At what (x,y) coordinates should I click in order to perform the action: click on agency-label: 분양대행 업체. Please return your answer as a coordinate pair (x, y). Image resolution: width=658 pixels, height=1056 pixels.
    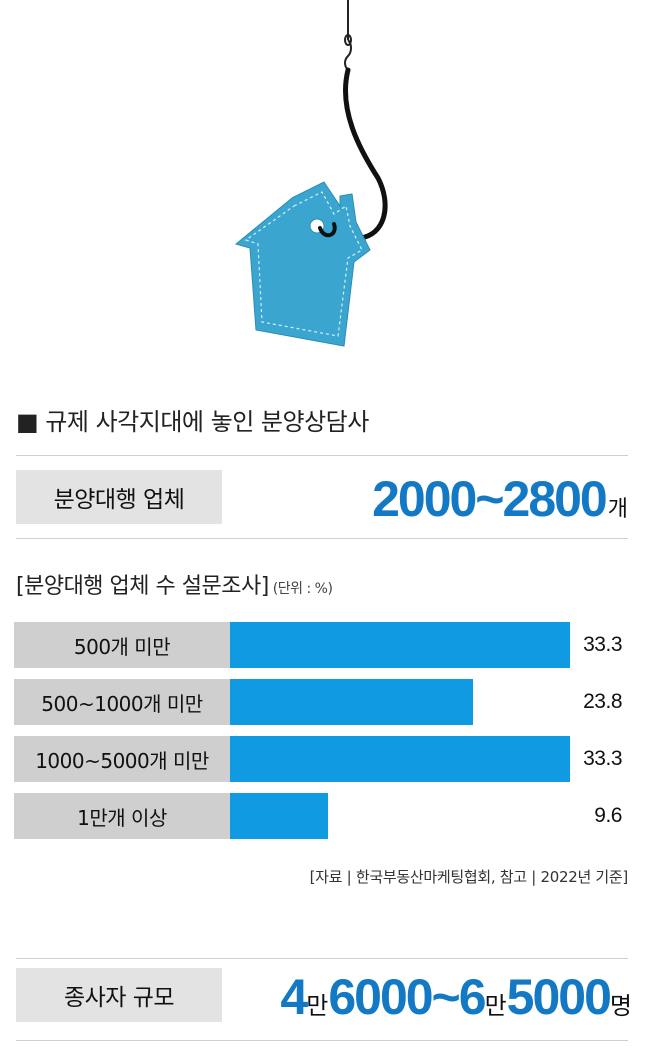
    Looking at the image, I should click on (119, 497).